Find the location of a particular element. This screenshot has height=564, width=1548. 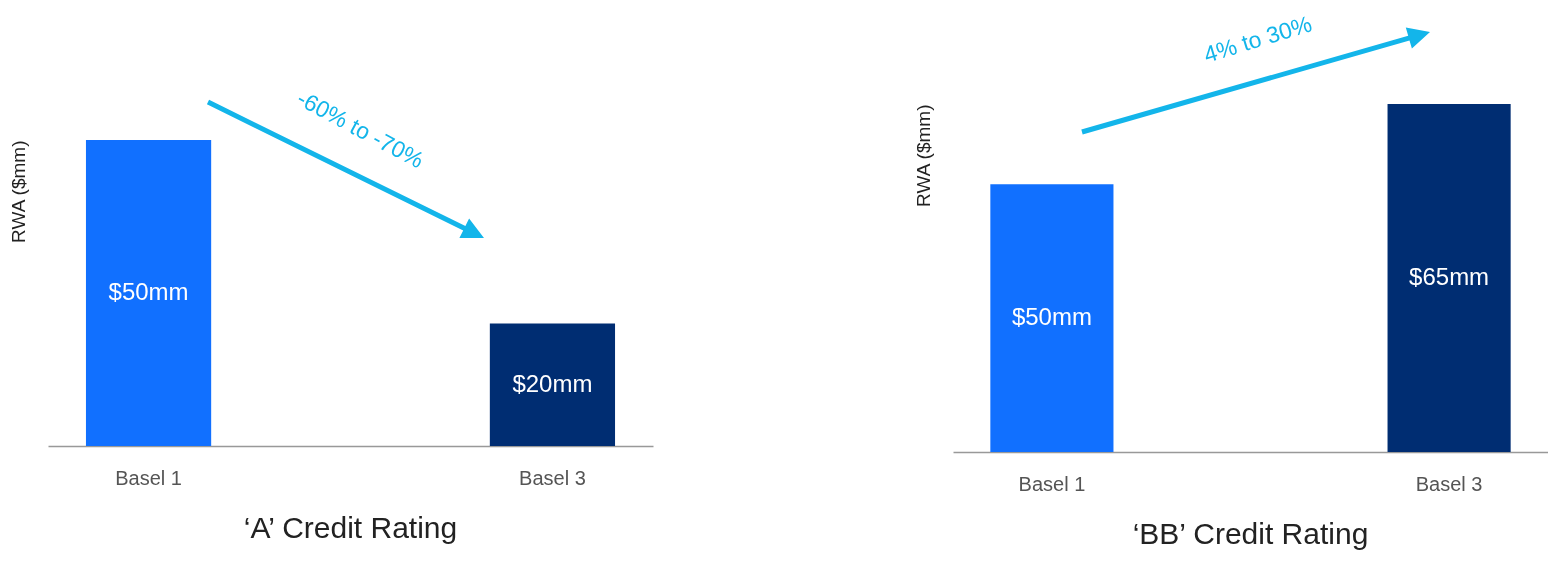

text: ‘A’ Credit Rating is located at coordinates (350, 527).